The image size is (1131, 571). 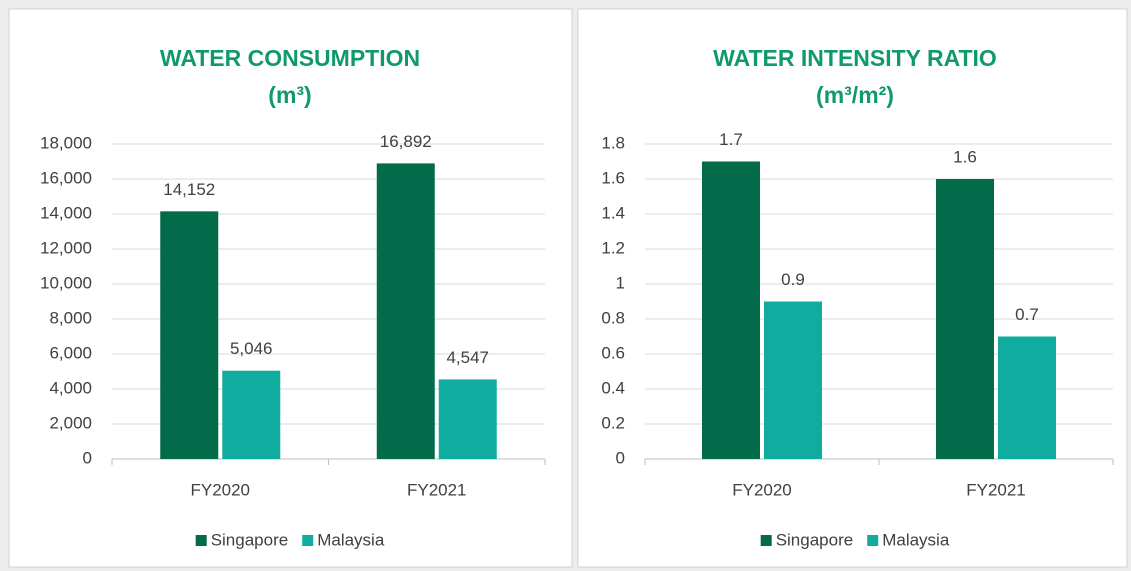 I want to click on y-tick-label: 16,000, so click(x=66, y=177).